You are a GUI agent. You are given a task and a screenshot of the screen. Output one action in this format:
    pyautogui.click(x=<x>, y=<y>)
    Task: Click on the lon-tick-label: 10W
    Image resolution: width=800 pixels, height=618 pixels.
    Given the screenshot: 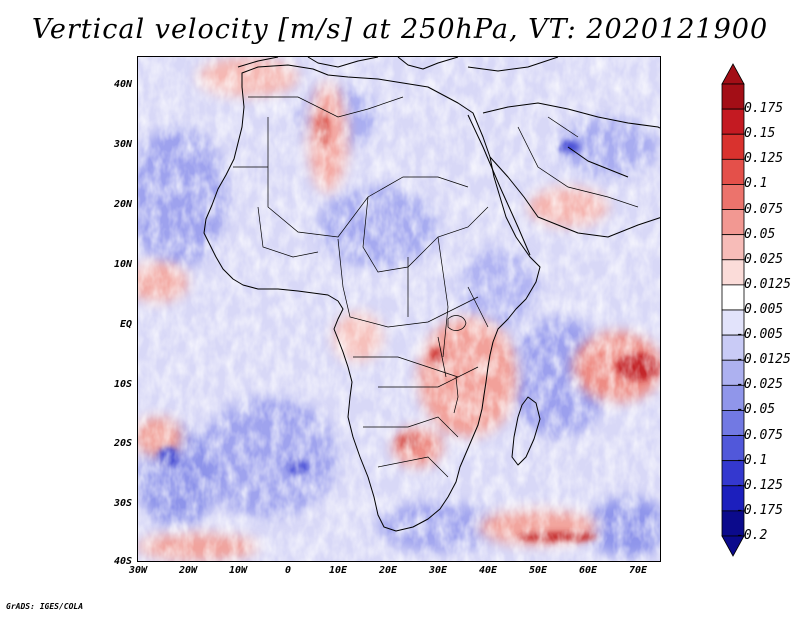 What is the action you would take?
    pyautogui.click(x=238, y=570)
    